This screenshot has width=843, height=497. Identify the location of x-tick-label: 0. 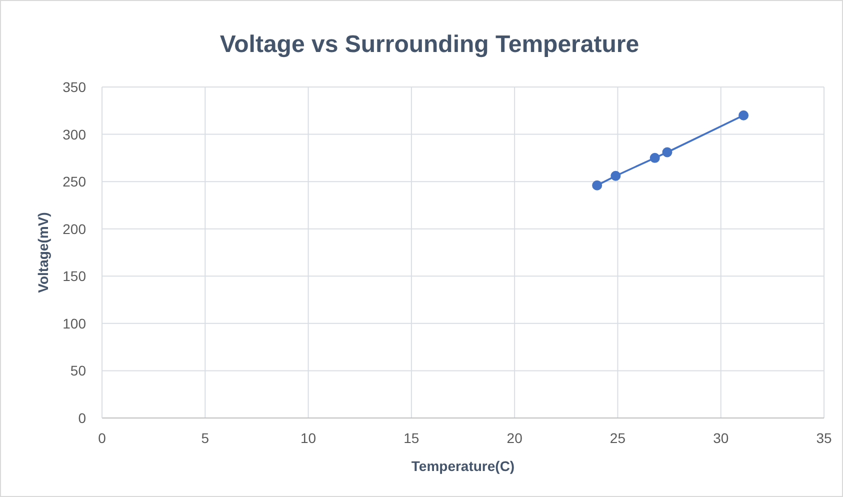
(102, 438).